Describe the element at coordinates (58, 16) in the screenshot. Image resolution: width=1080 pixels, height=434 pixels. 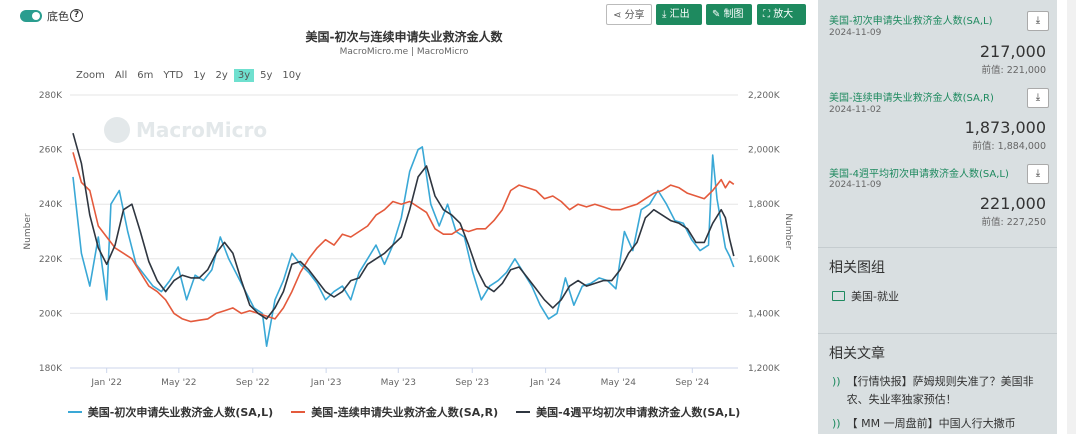
I see `toggle-label: 底色` at that location.